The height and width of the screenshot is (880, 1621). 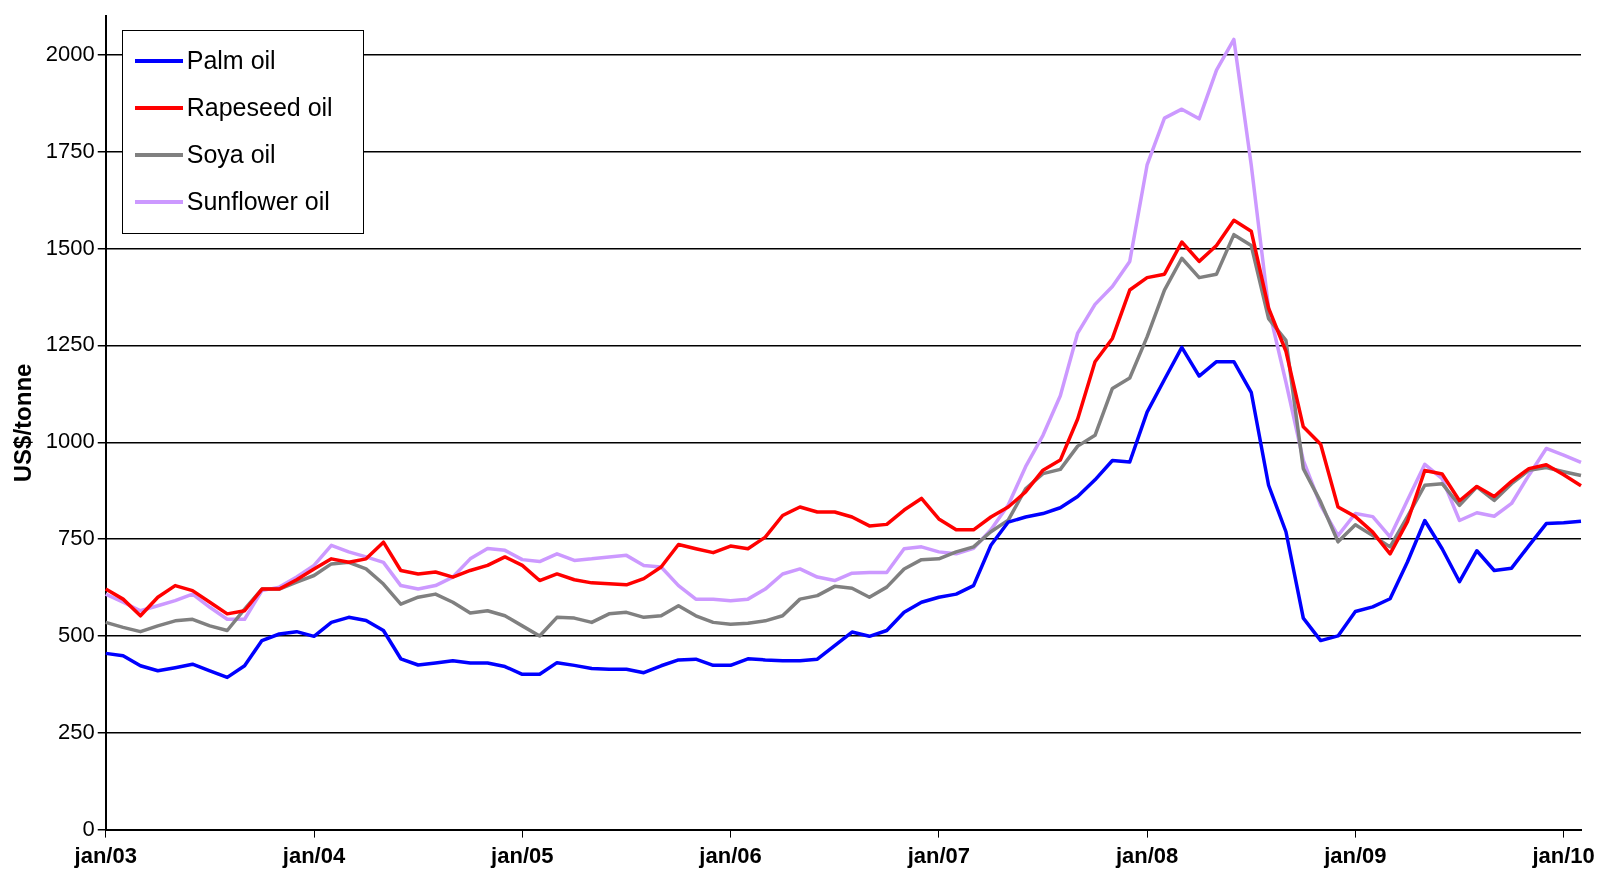 What do you see at coordinates (70, 150) in the screenshot?
I see `y-tick-label: 1750` at bounding box center [70, 150].